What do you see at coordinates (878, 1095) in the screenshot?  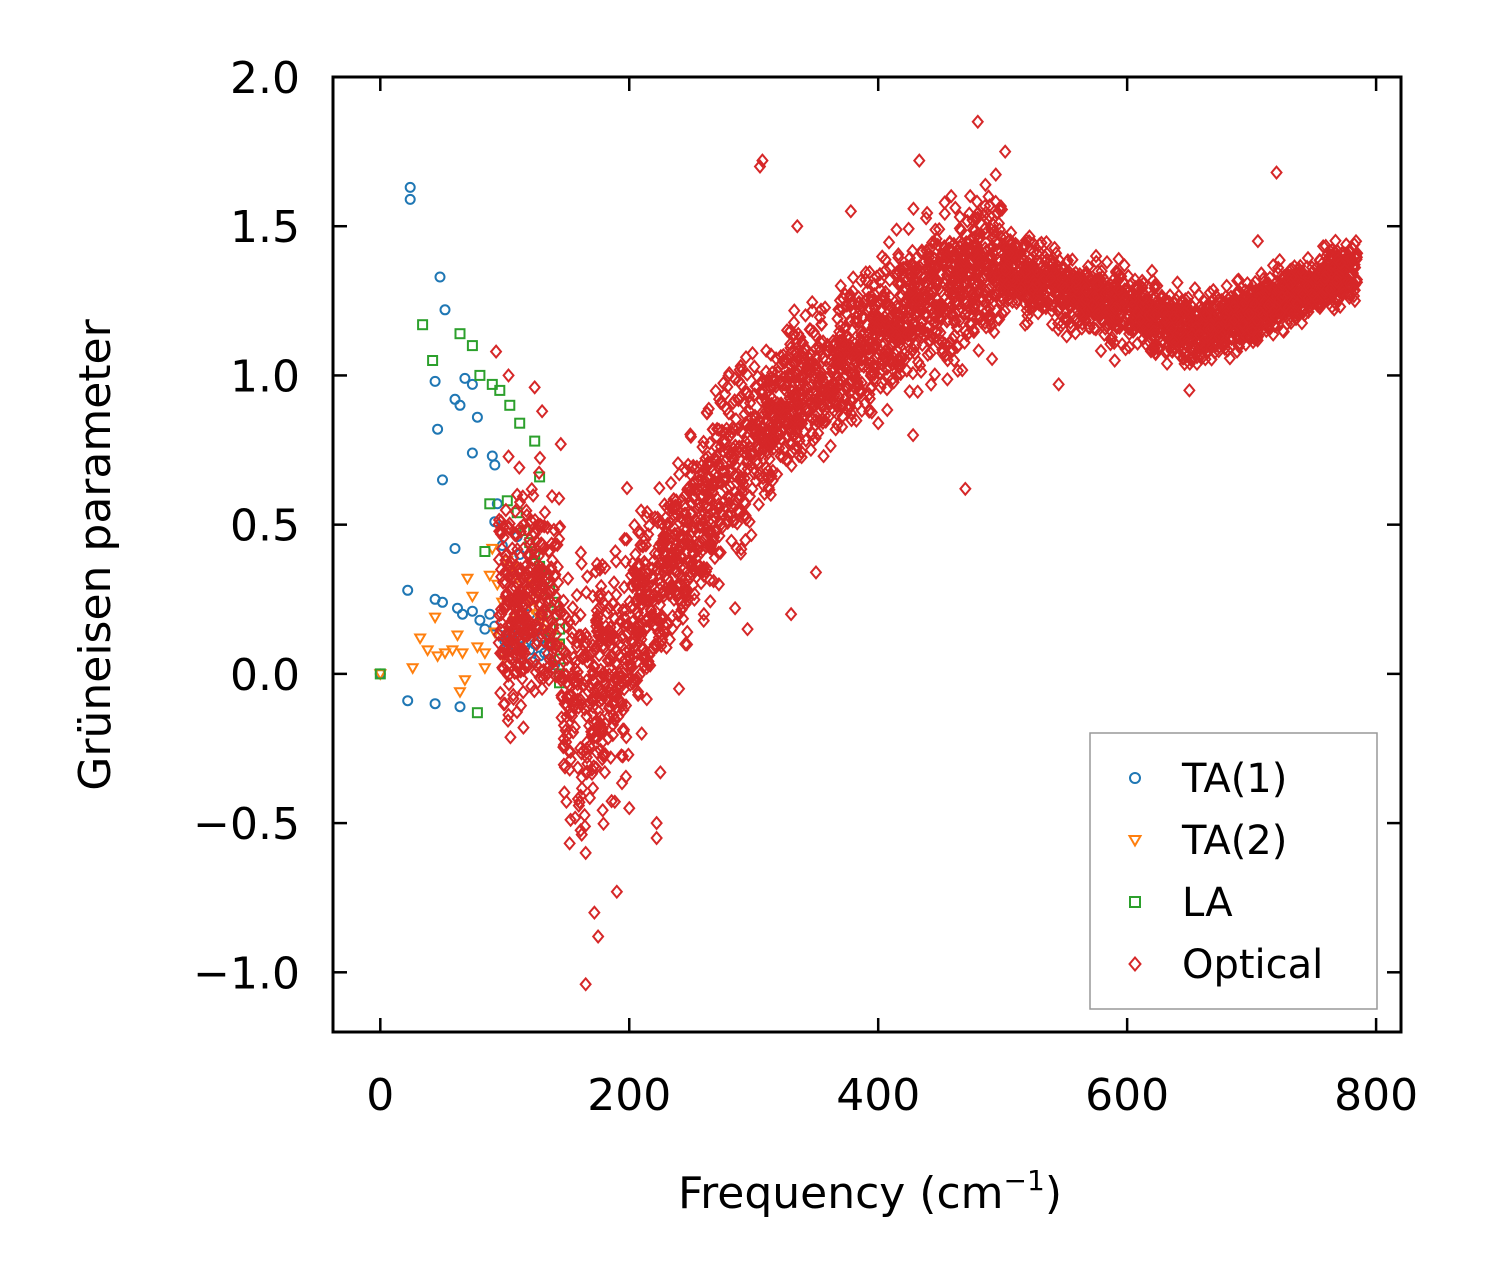 I see `x-tick-label: 400` at bounding box center [878, 1095].